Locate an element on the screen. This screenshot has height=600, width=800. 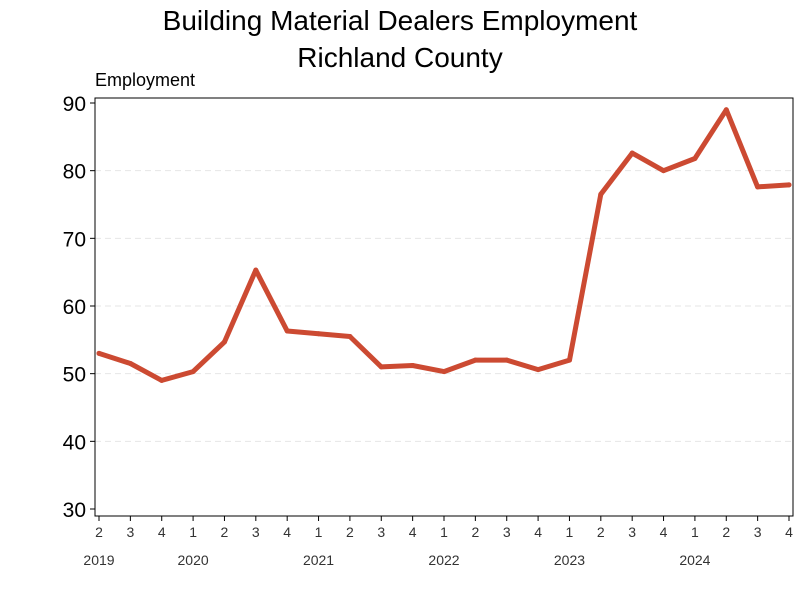
y-axis-label: Employment is located at coordinates (145, 80).